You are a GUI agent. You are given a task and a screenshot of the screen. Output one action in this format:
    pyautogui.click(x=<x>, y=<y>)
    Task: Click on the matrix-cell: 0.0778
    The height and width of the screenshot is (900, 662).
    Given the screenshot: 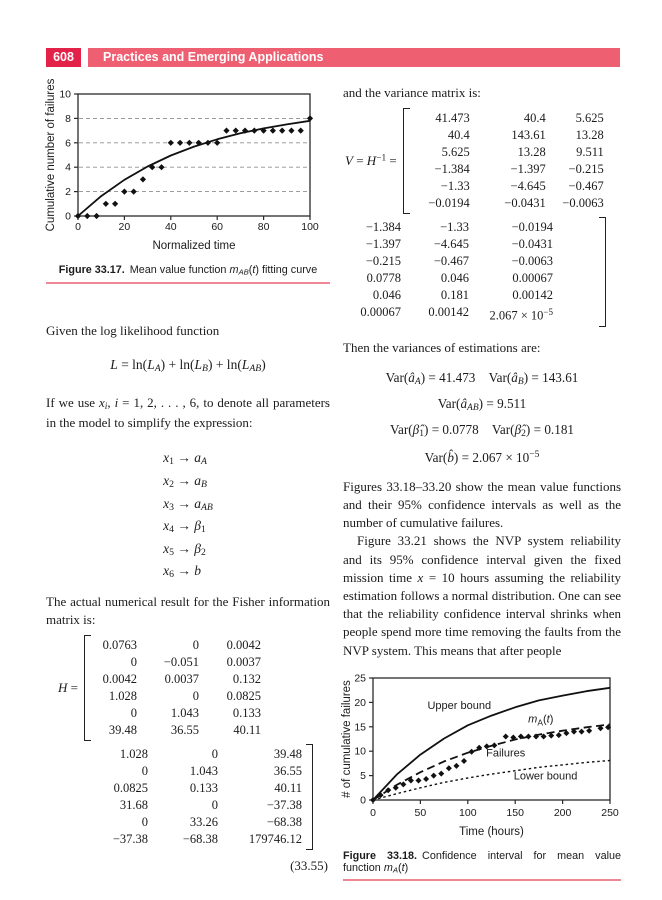 What is the action you would take?
    pyautogui.click(x=383, y=278)
    